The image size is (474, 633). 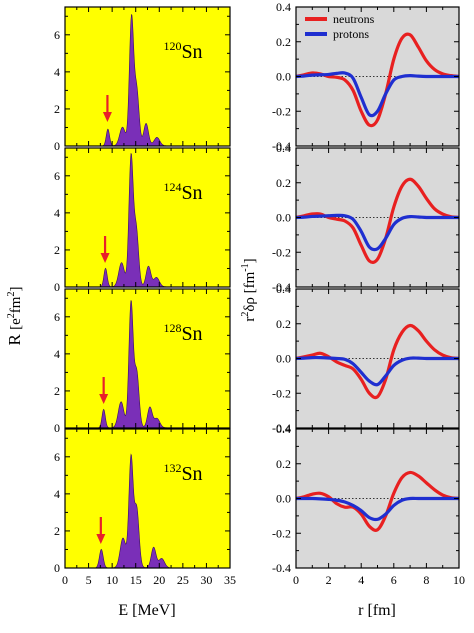 I want to click on left-y-axis-label: R [e2fm2], so click(x=14, y=316).